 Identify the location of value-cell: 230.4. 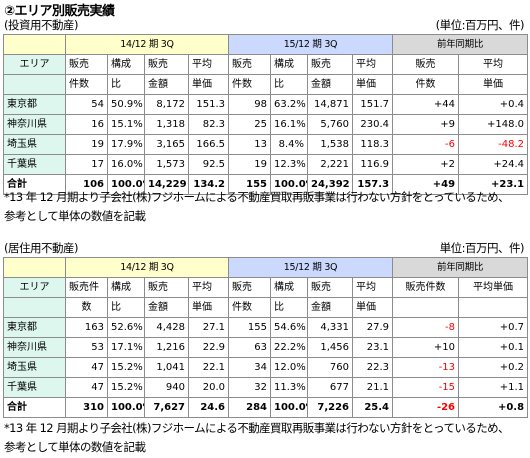
(373, 124).